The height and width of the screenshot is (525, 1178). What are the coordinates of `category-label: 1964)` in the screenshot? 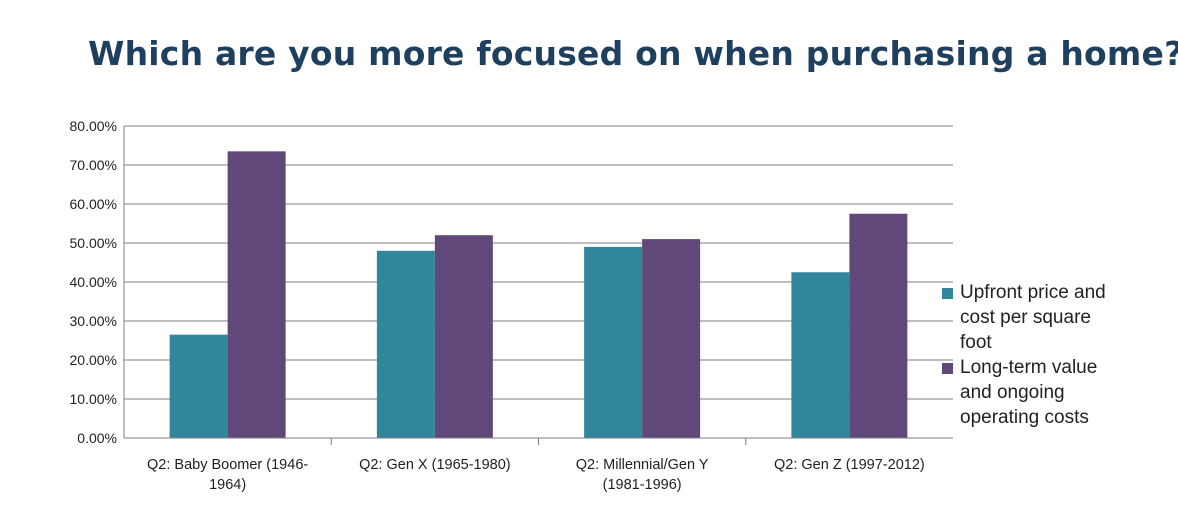 It's located at (227, 485).